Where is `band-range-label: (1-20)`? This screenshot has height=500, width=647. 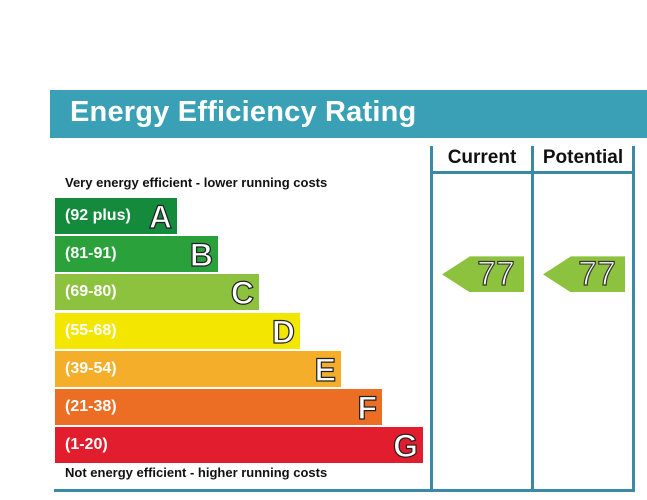
band-range-label: (1-20) is located at coordinates (86, 445).